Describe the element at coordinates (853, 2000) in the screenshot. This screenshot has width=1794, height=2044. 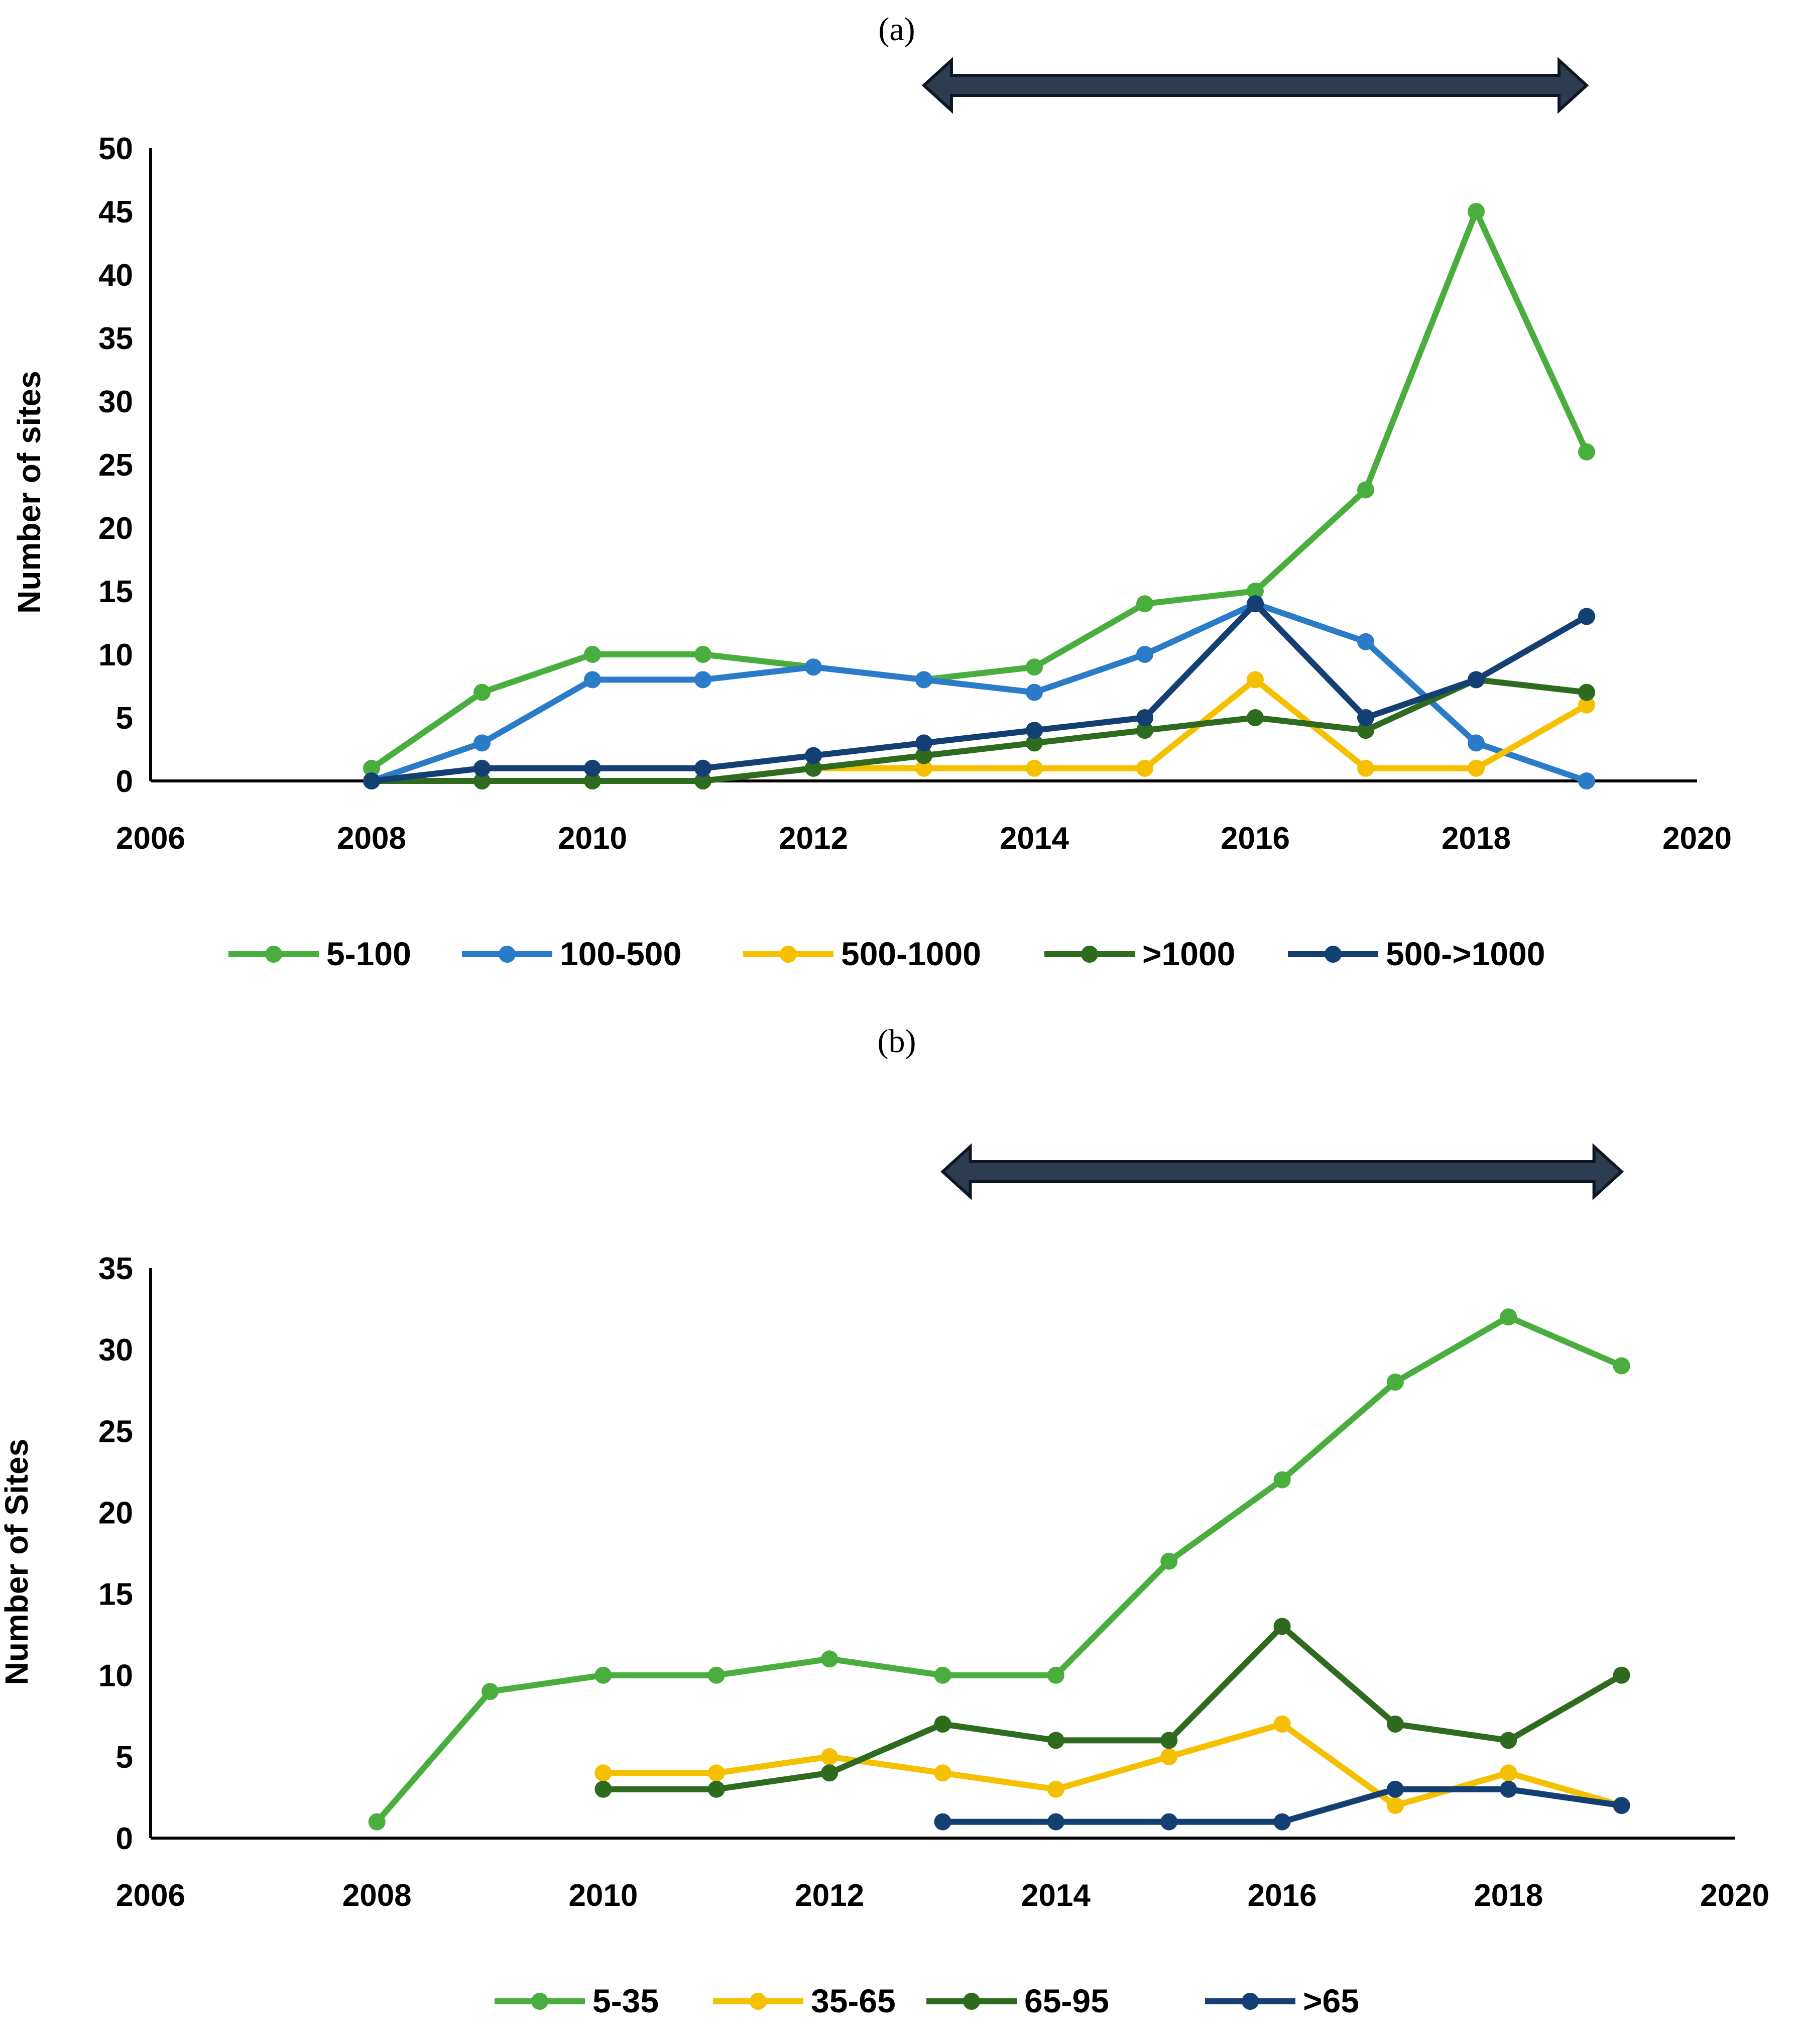
I see `legend-label: 35-65` at that location.